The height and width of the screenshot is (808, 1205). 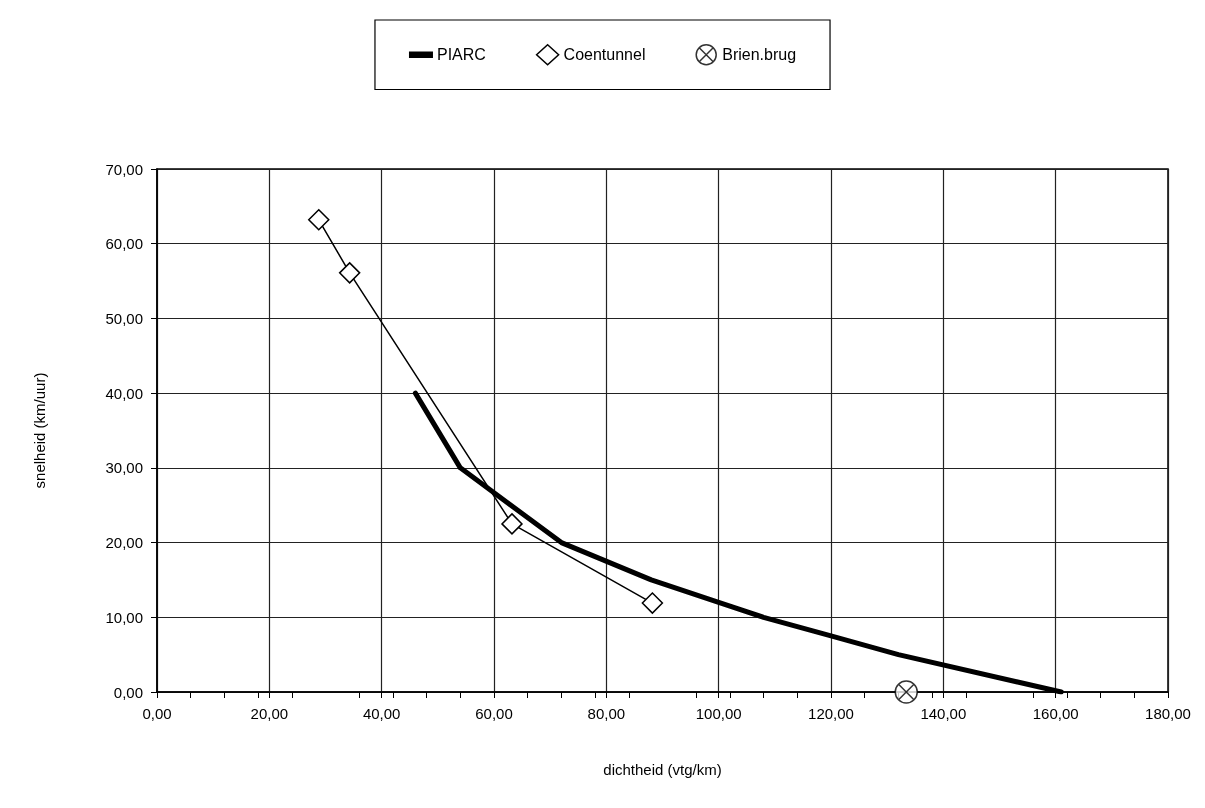 What do you see at coordinates (606, 713) in the screenshot?
I see `x-tick-label: 80,00` at bounding box center [606, 713].